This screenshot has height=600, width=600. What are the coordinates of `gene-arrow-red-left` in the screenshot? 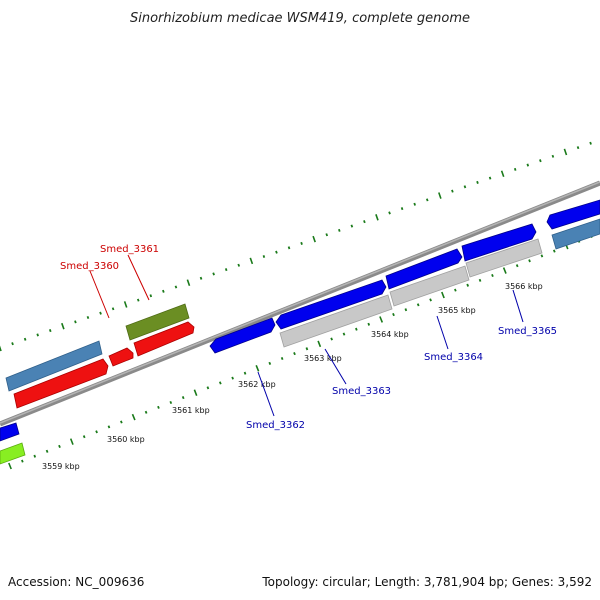 It's located at (61, 383).